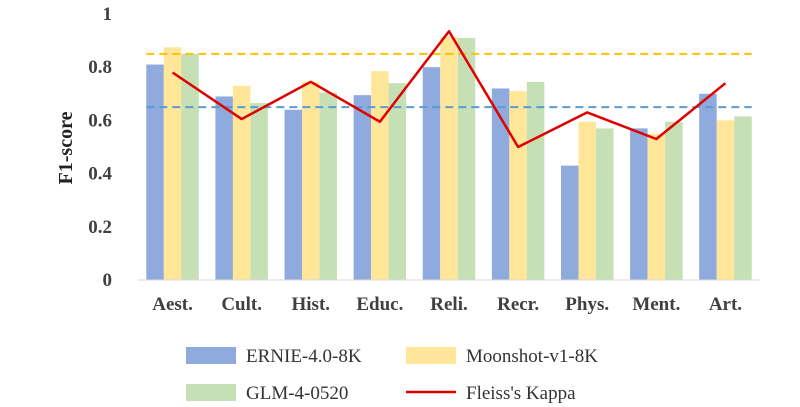  What do you see at coordinates (100, 147) in the screenshot?
I see `y-ticks: 0 0.2 0.4 0.6 0.8 1` at bounding box center [100, 147].